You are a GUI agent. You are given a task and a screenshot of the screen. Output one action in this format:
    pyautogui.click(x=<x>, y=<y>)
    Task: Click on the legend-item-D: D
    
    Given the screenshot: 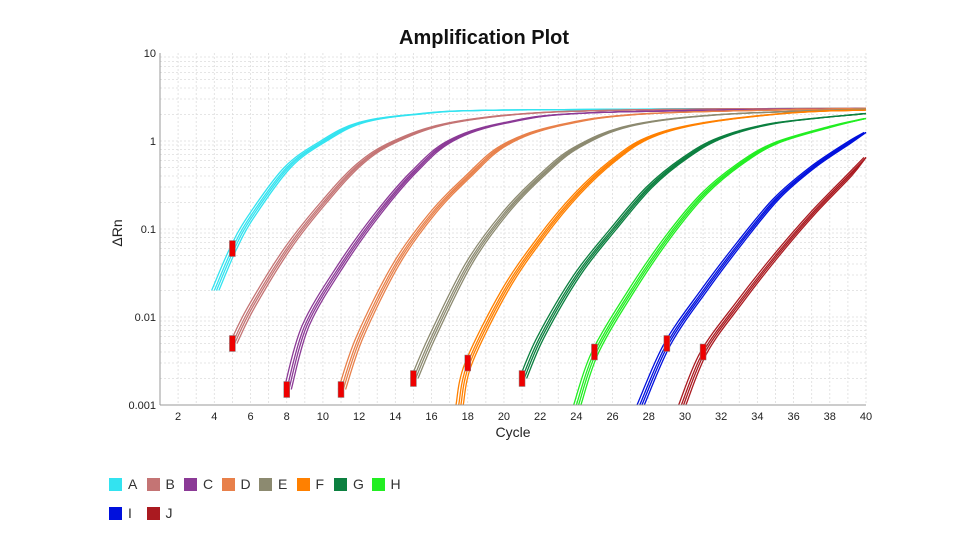 What is the action you would take?
    pyautogui.click(x=236, y=484)
    